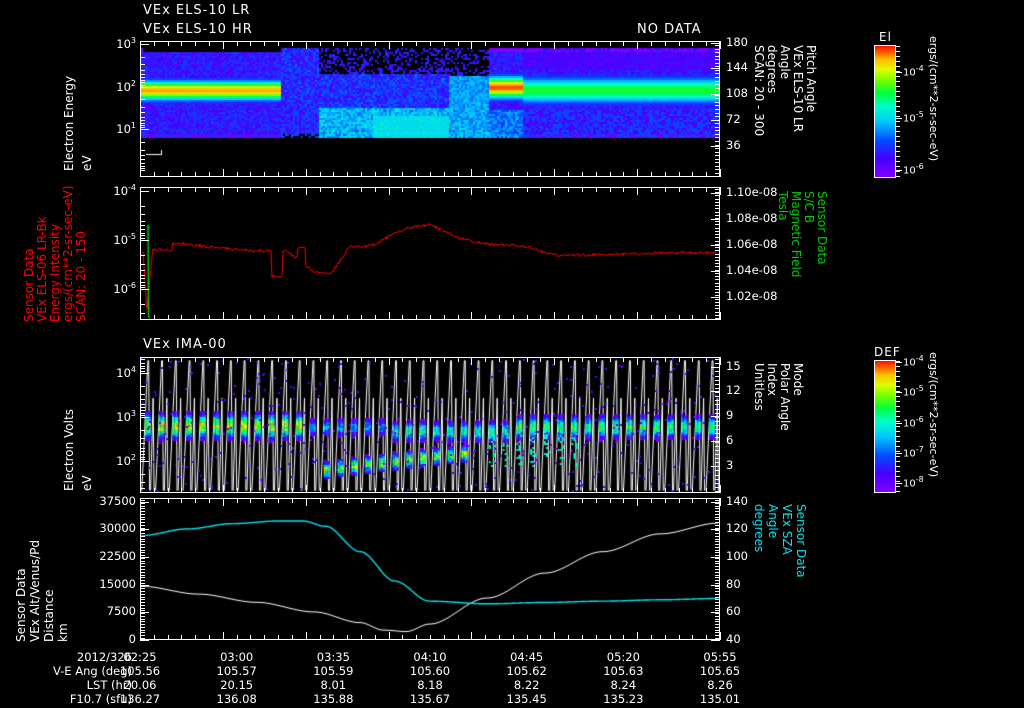  I want to click on colorbar-tick-label: 10⁻⁶, so click(913, 422).